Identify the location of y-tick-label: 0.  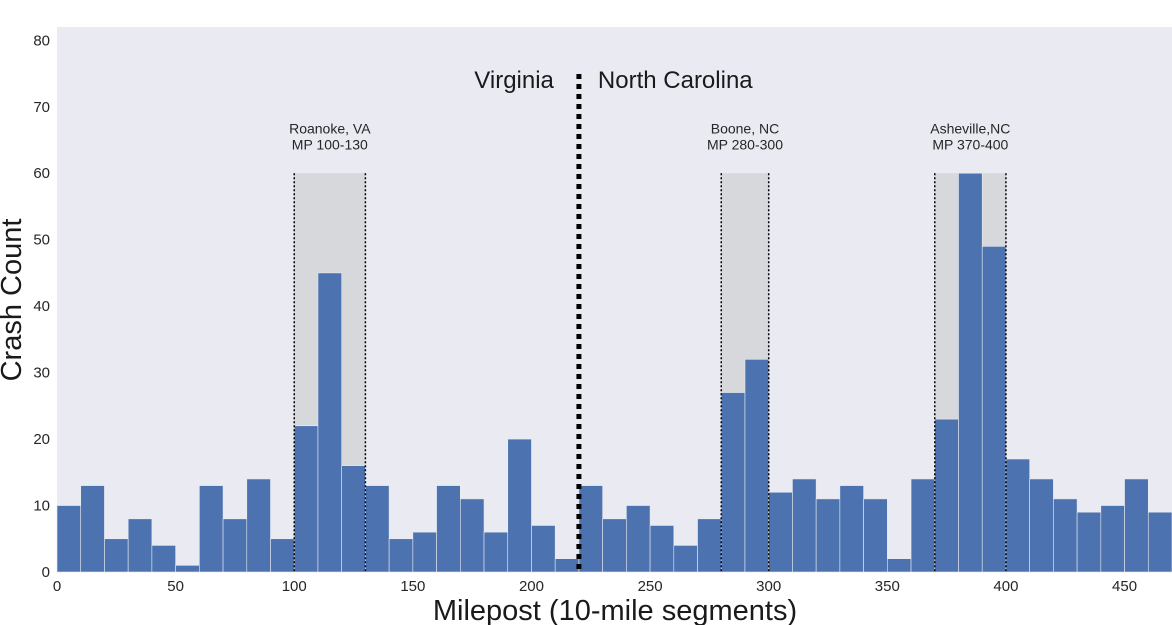
(46, 572).